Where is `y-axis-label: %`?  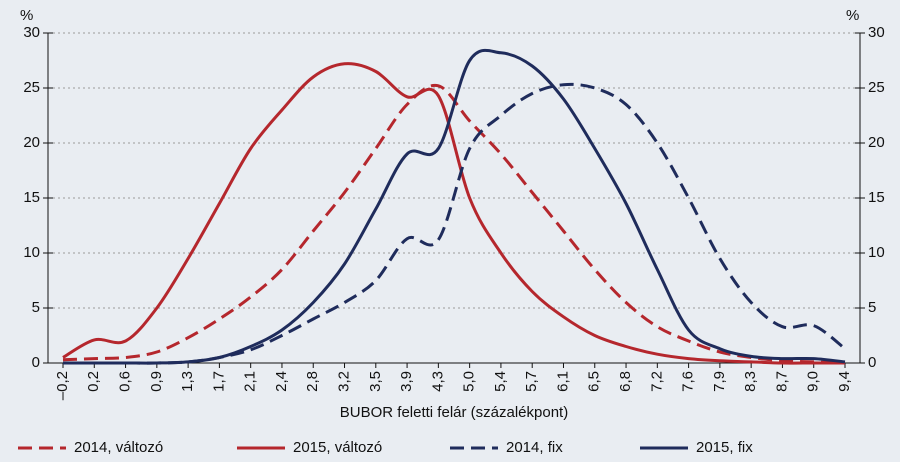
y-axis-label: % is located at coordinates (26, 15).